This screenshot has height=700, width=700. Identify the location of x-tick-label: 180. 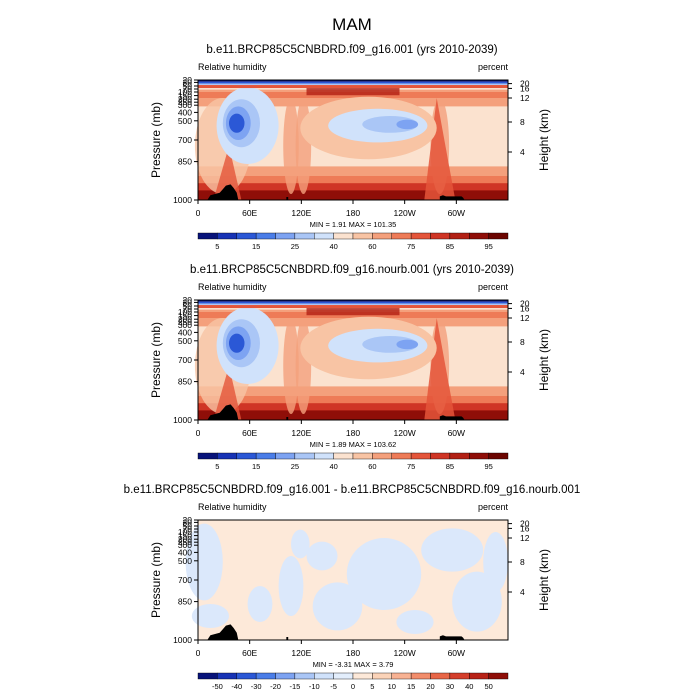
(353, 433).